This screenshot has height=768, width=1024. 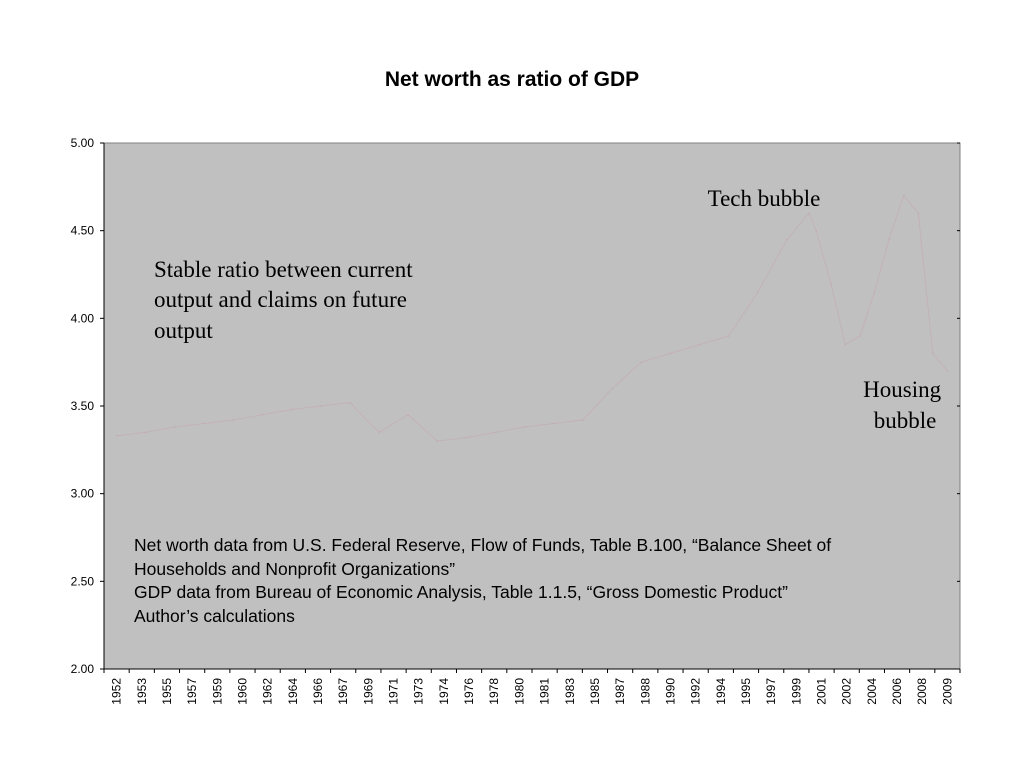 I want to click on y-tick-label: 5.00, so click(x=83, y=143).